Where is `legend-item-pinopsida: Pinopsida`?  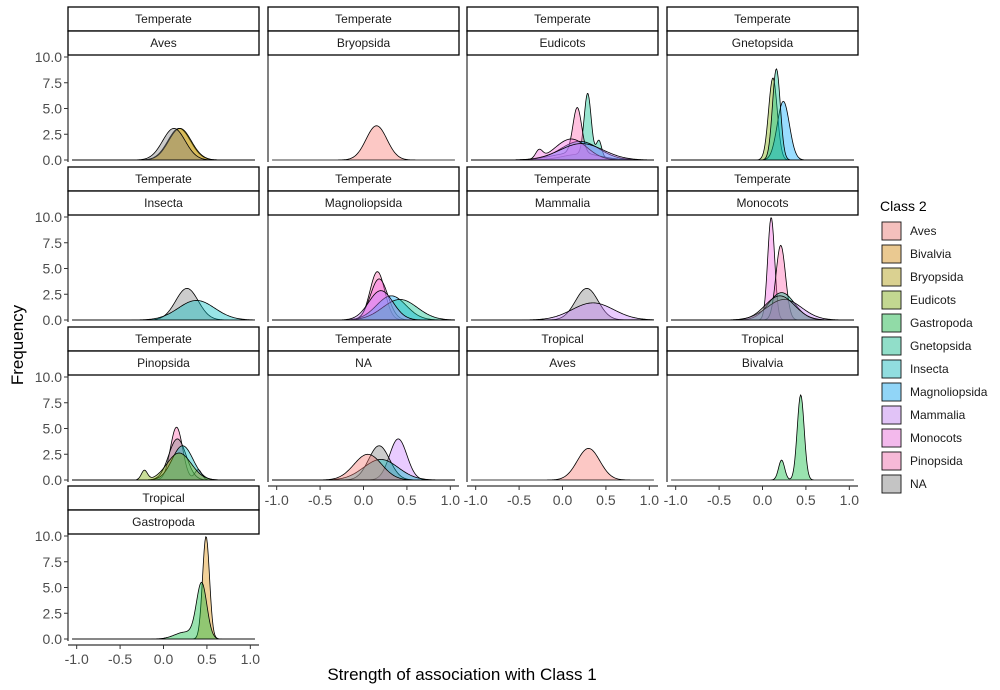
legend-item-pinopsida: Pinopsida is located at coordinates (922, 461).